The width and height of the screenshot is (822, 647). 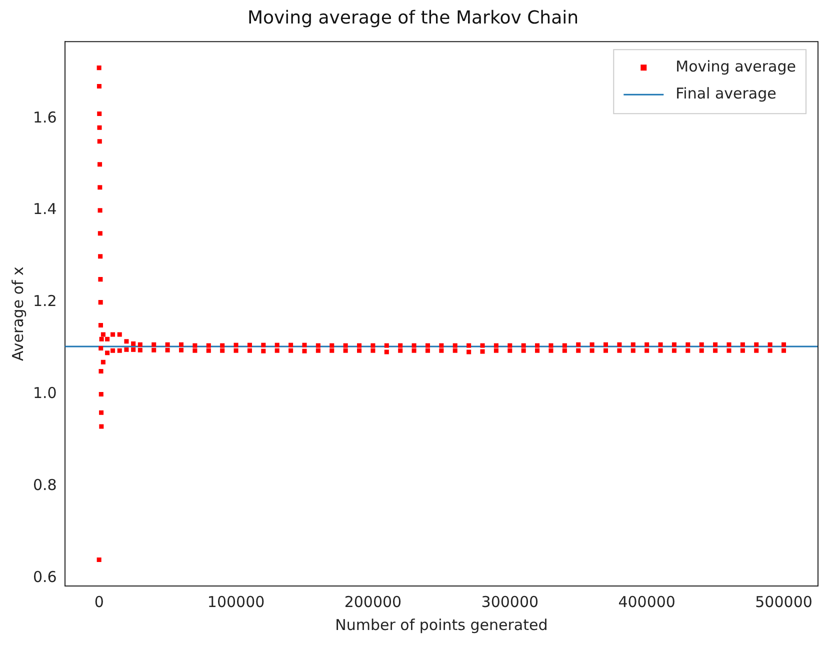 I want to click on x-tick-label: 0, so click(x=99, y=601).